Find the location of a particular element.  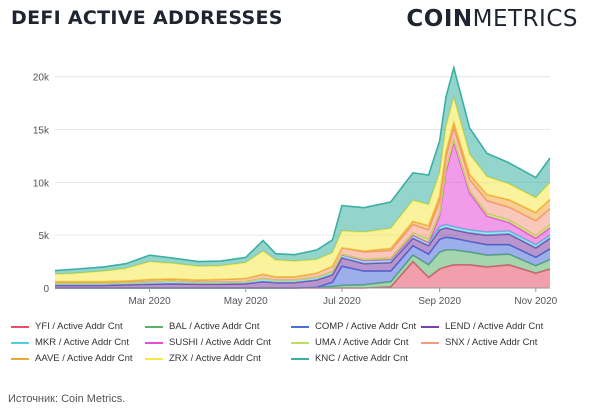

y-tick-label: 0 is located at coordinates (46, 289).